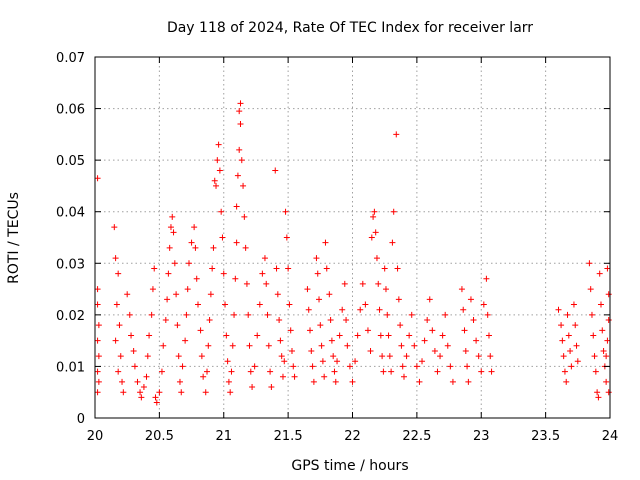 The width and height of the screenshot is (640, 480). What do you see at coordinates (70, 239) in the screenshot?
I see `y-tick-labels: 0 0.01 0.02 0.03 0.04 0.05 0.06 0.07` at bounding box center [70, 239].